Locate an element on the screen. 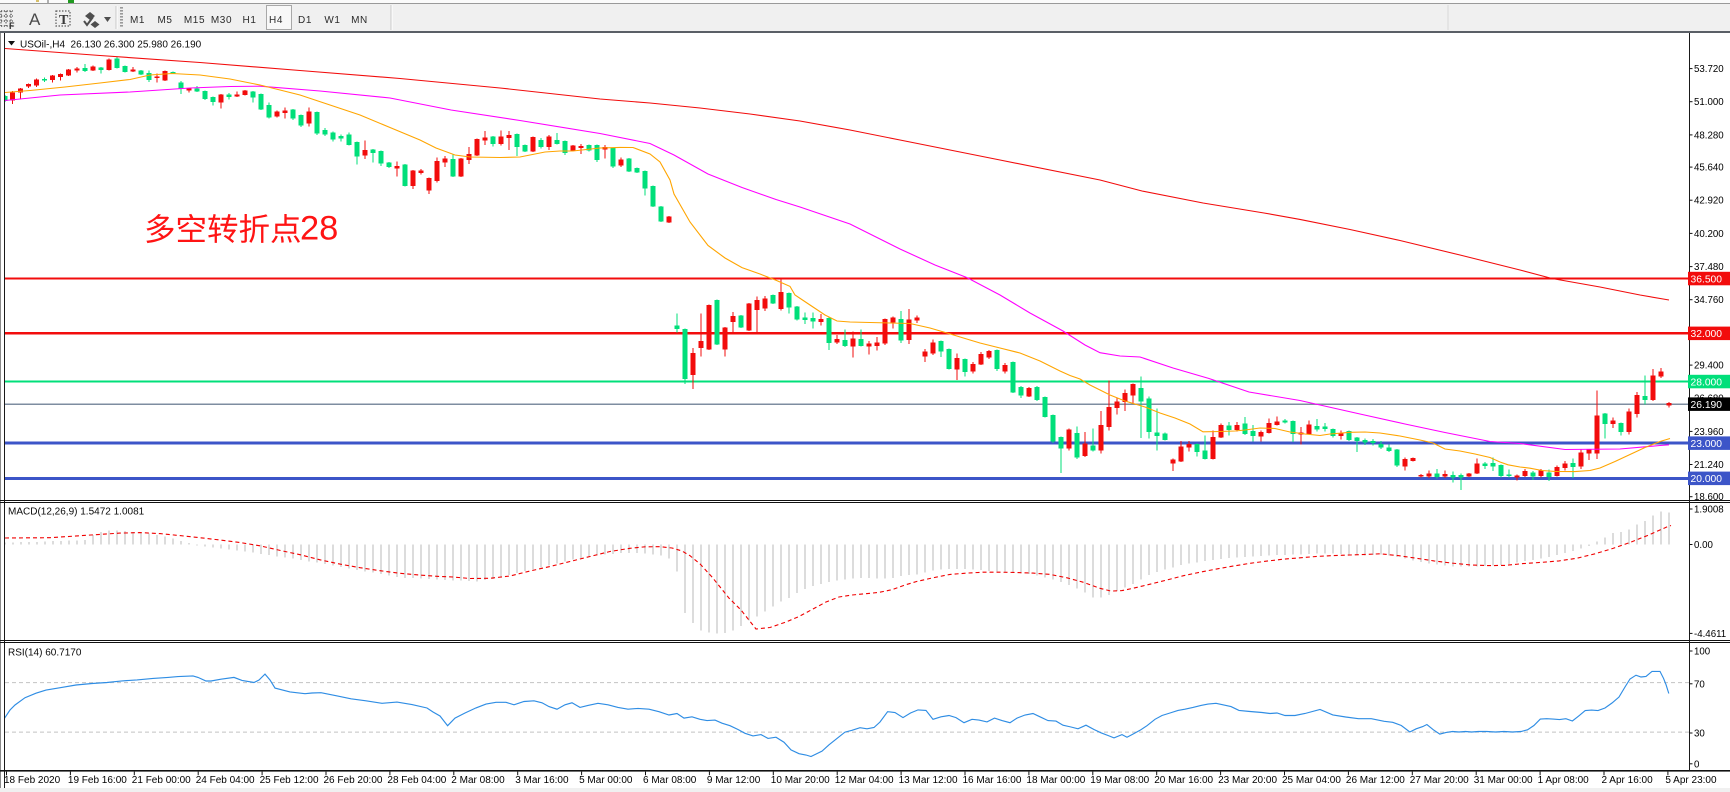 This screenshot has height=792, width=1730. svg-text: A is located at coordinates (35, 19).